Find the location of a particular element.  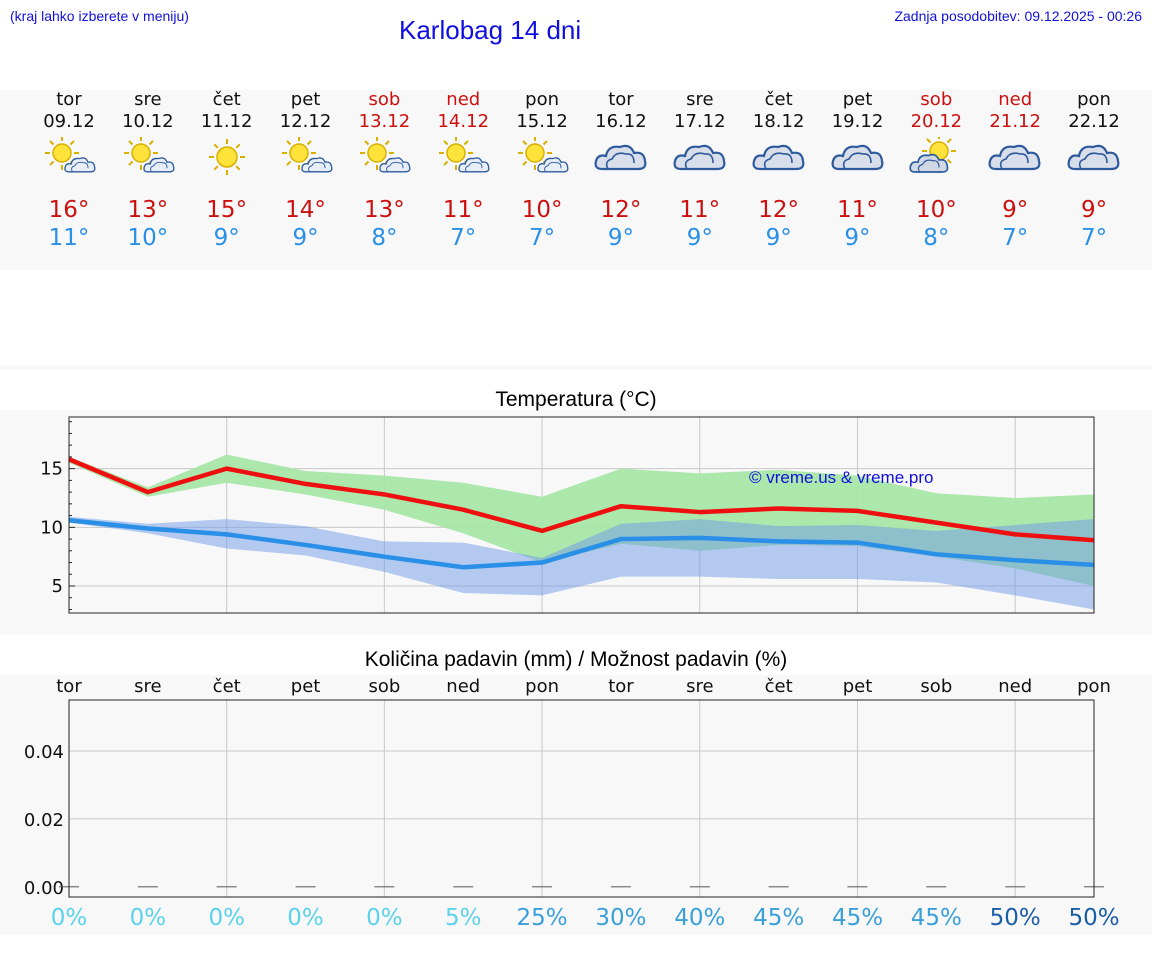

y-tick-label: 15 is located at coordinates (51, 469).